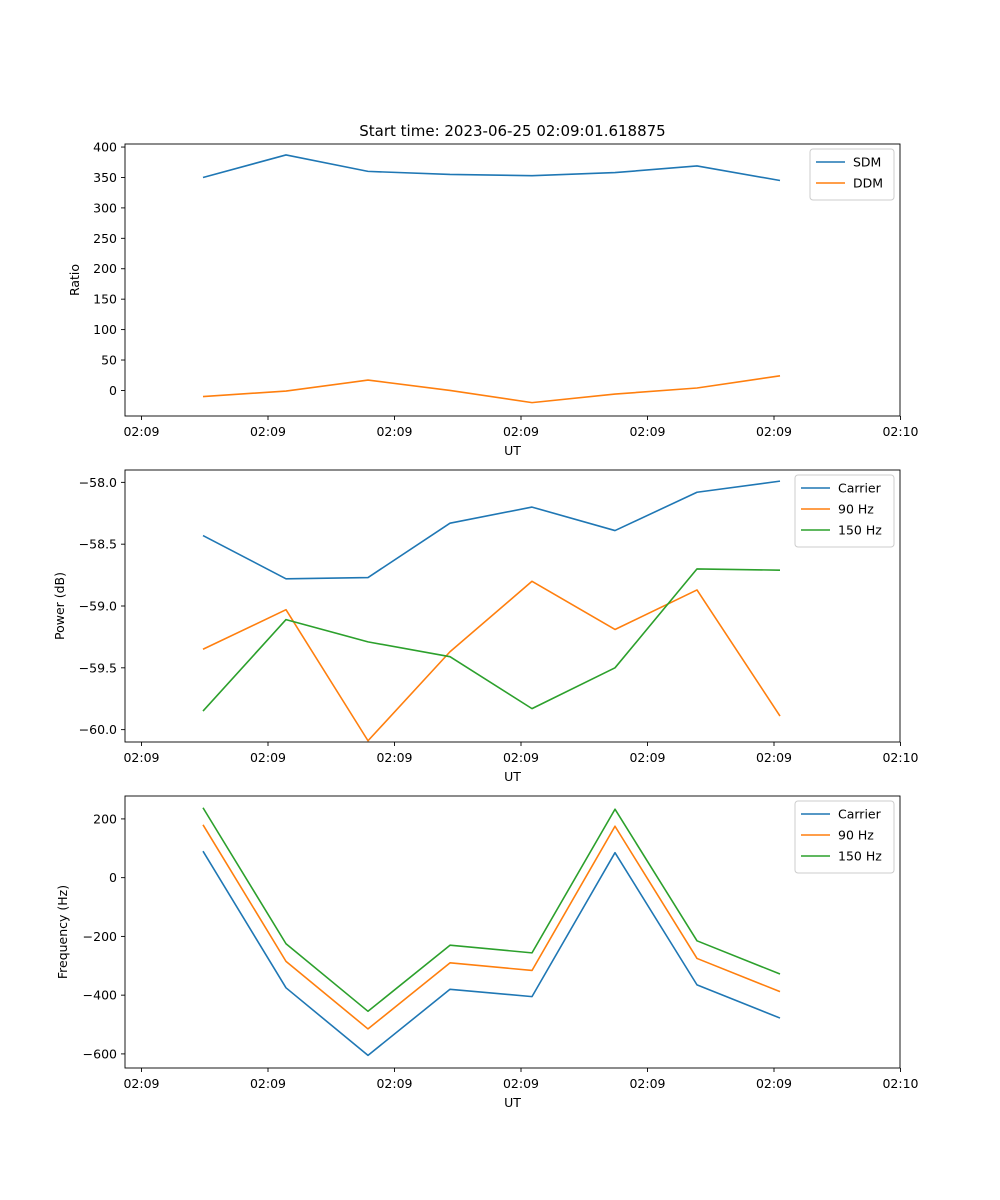 The image size is (1000, 1200). What do you see at coordinates (491, 168) in the screenshot?
I see `series-line-sdm` at bounding box center [491, 168].